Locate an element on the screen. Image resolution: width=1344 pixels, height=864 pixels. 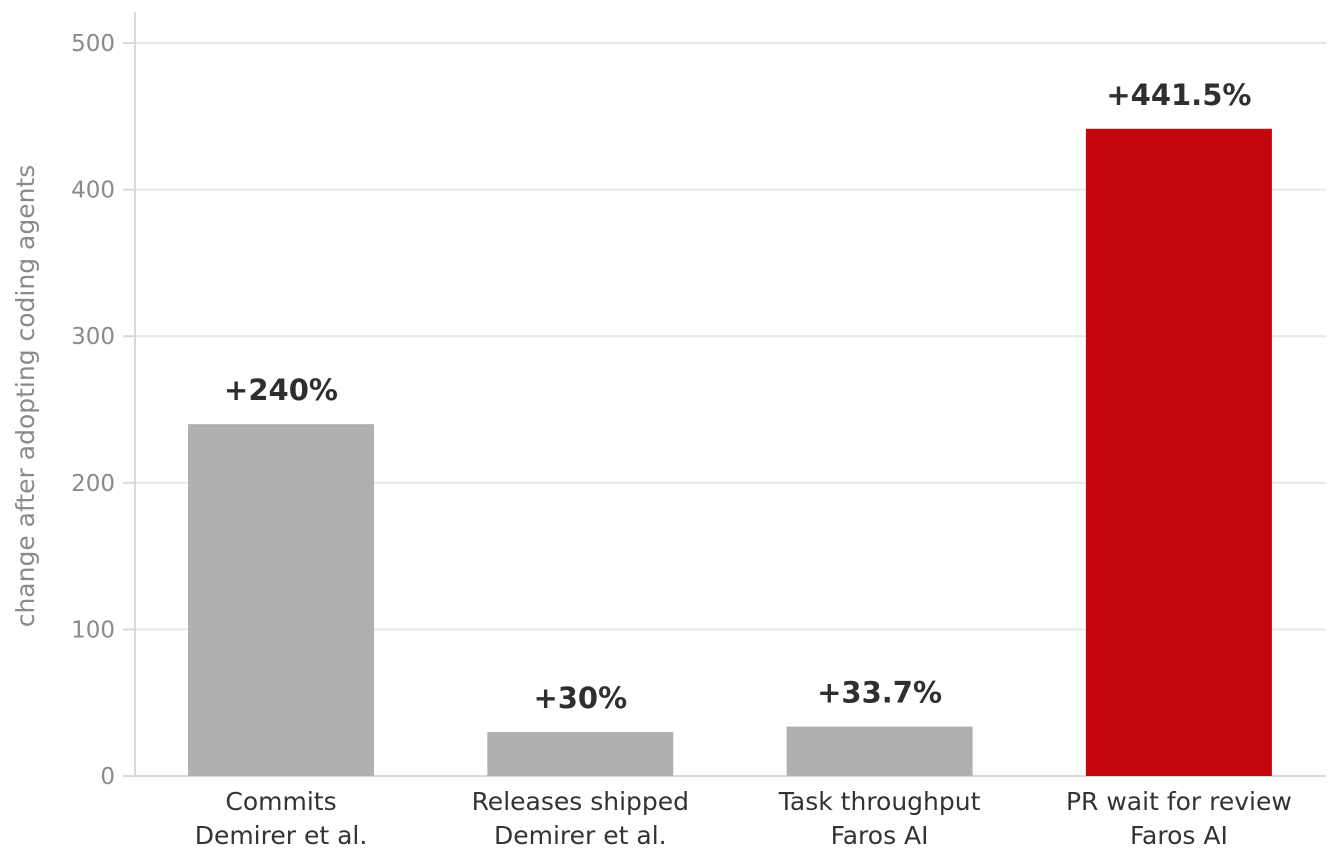
x-tick-label: Releases shipped is located at coordinates (580, 801).